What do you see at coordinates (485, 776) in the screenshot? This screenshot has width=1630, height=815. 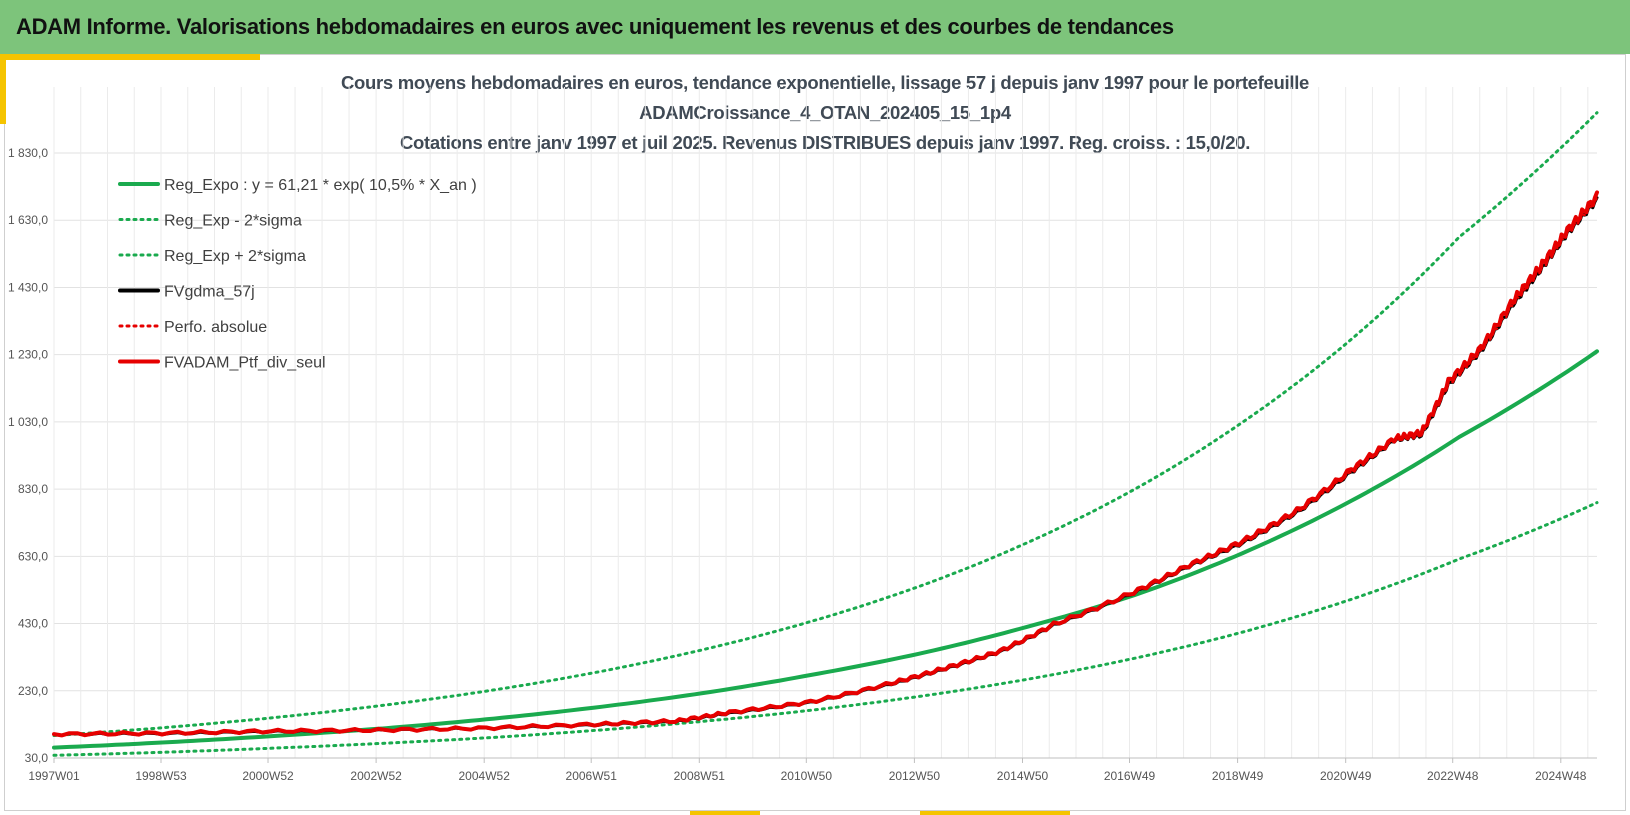 I see `x-tick-label: 2004W52` at bounding box center [485, 776].